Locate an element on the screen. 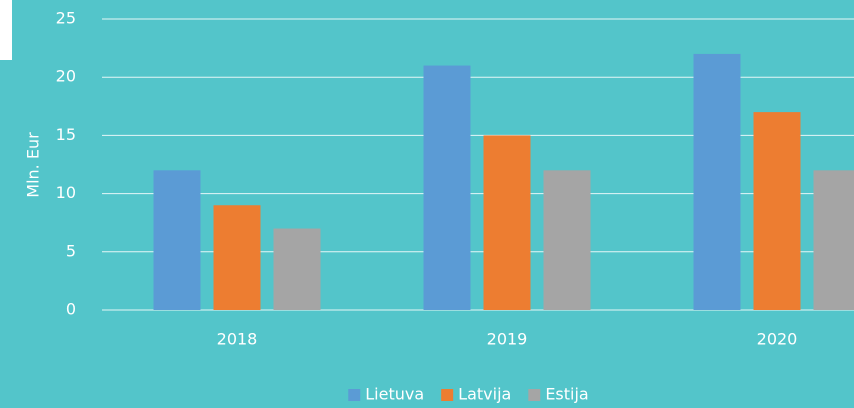 This screenshot has height=408, width=854. x-tick-label: 2018 is located at coordinates (237, 339).